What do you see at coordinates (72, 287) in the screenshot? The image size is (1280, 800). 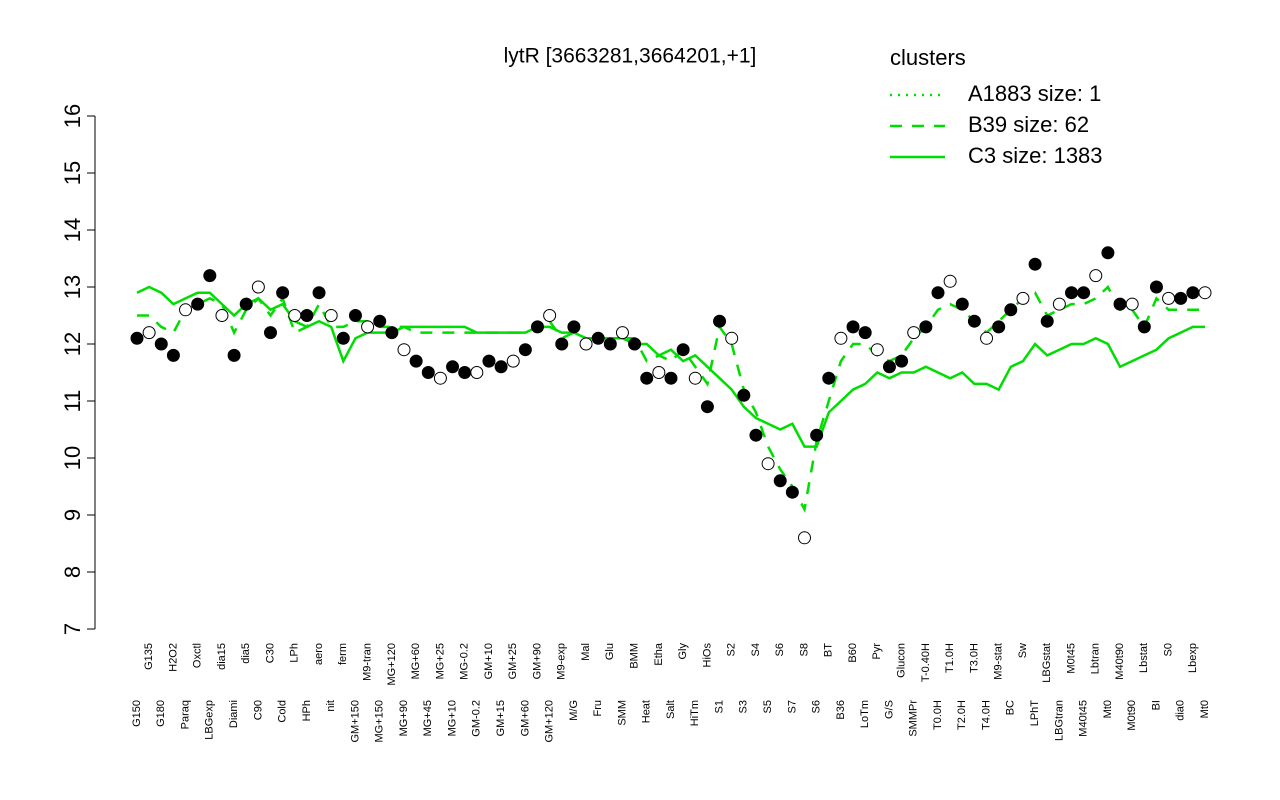 I see `y-tick-label: 13` at bounding box center [72, 287].